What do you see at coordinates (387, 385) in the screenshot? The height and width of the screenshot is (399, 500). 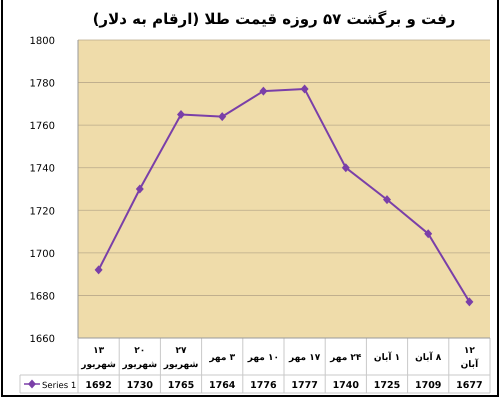 I see `data-label: 1725` at bounding box center [387, 385].